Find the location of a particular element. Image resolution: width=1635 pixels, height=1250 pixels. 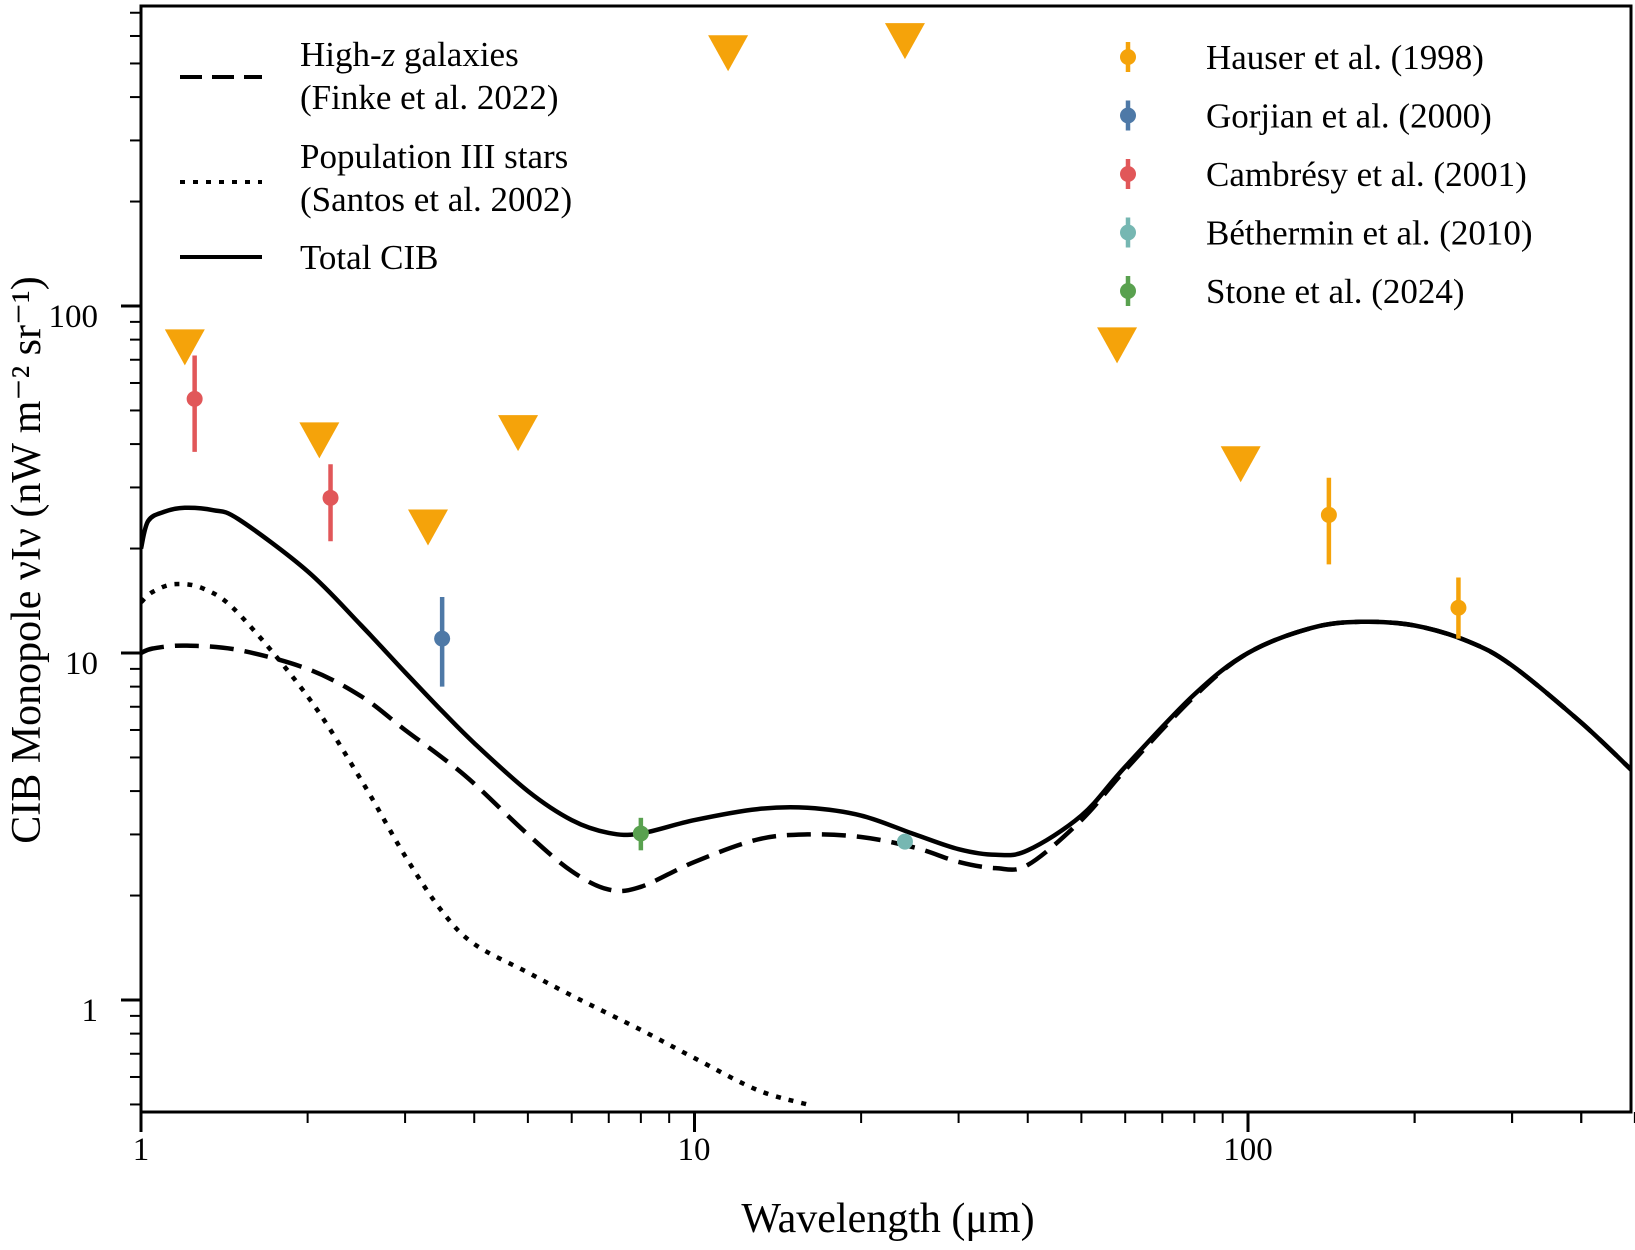

legend-label-measurement: Hauser et al. (1998) is located at coordinates (1345, 57).